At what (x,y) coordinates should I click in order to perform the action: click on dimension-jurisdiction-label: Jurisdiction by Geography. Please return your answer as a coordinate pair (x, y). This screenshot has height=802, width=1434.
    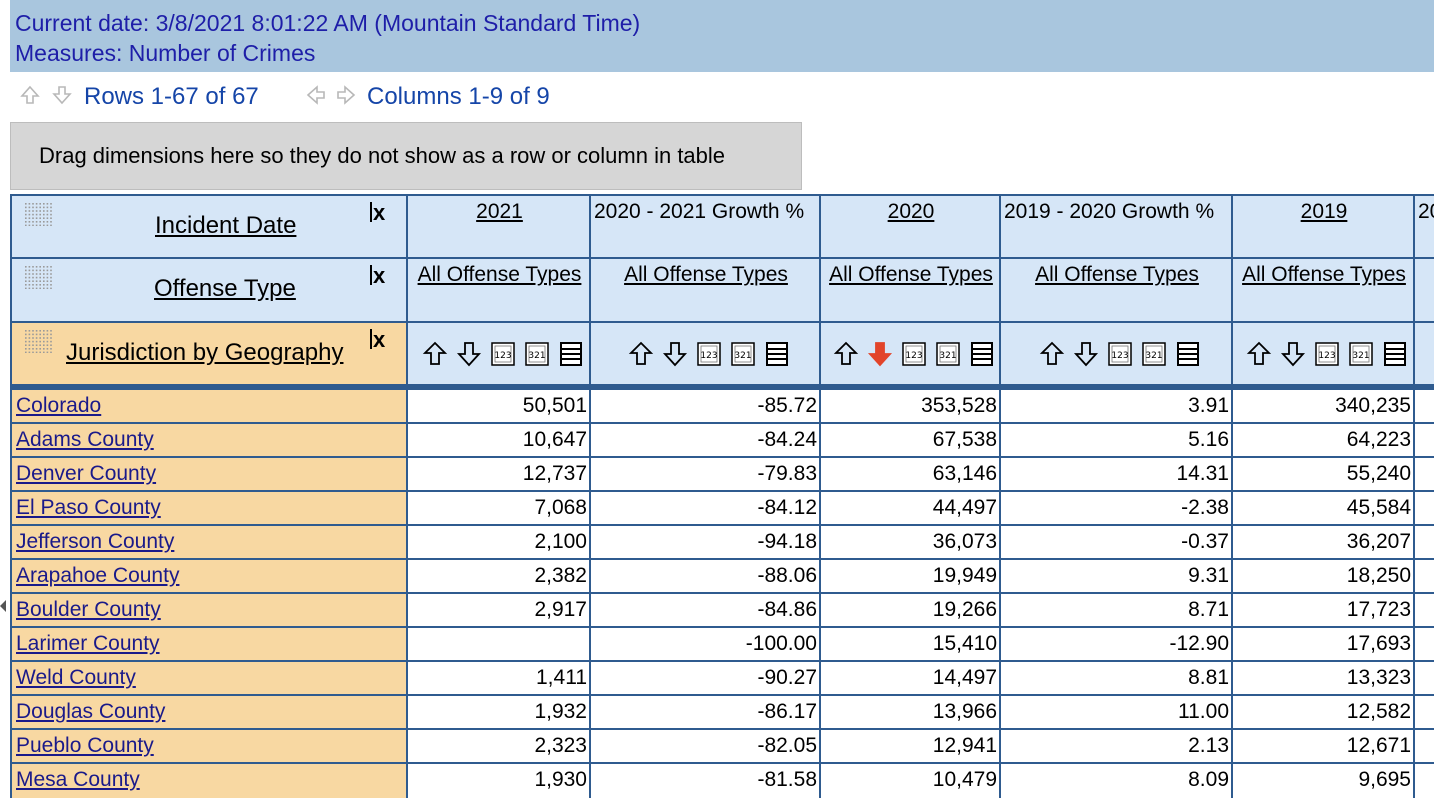
    Looking at the image, I should click on (205, 352).